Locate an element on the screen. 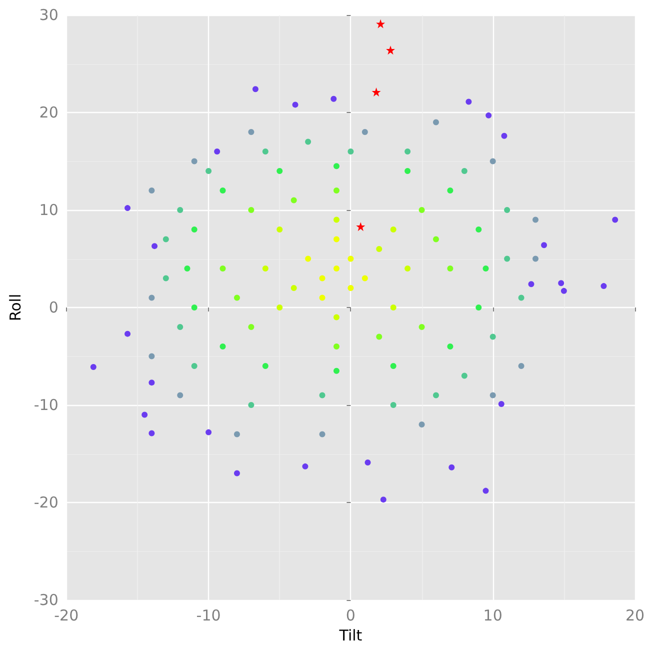  y-tick-label: -20 is located at coordinates (46, 503).